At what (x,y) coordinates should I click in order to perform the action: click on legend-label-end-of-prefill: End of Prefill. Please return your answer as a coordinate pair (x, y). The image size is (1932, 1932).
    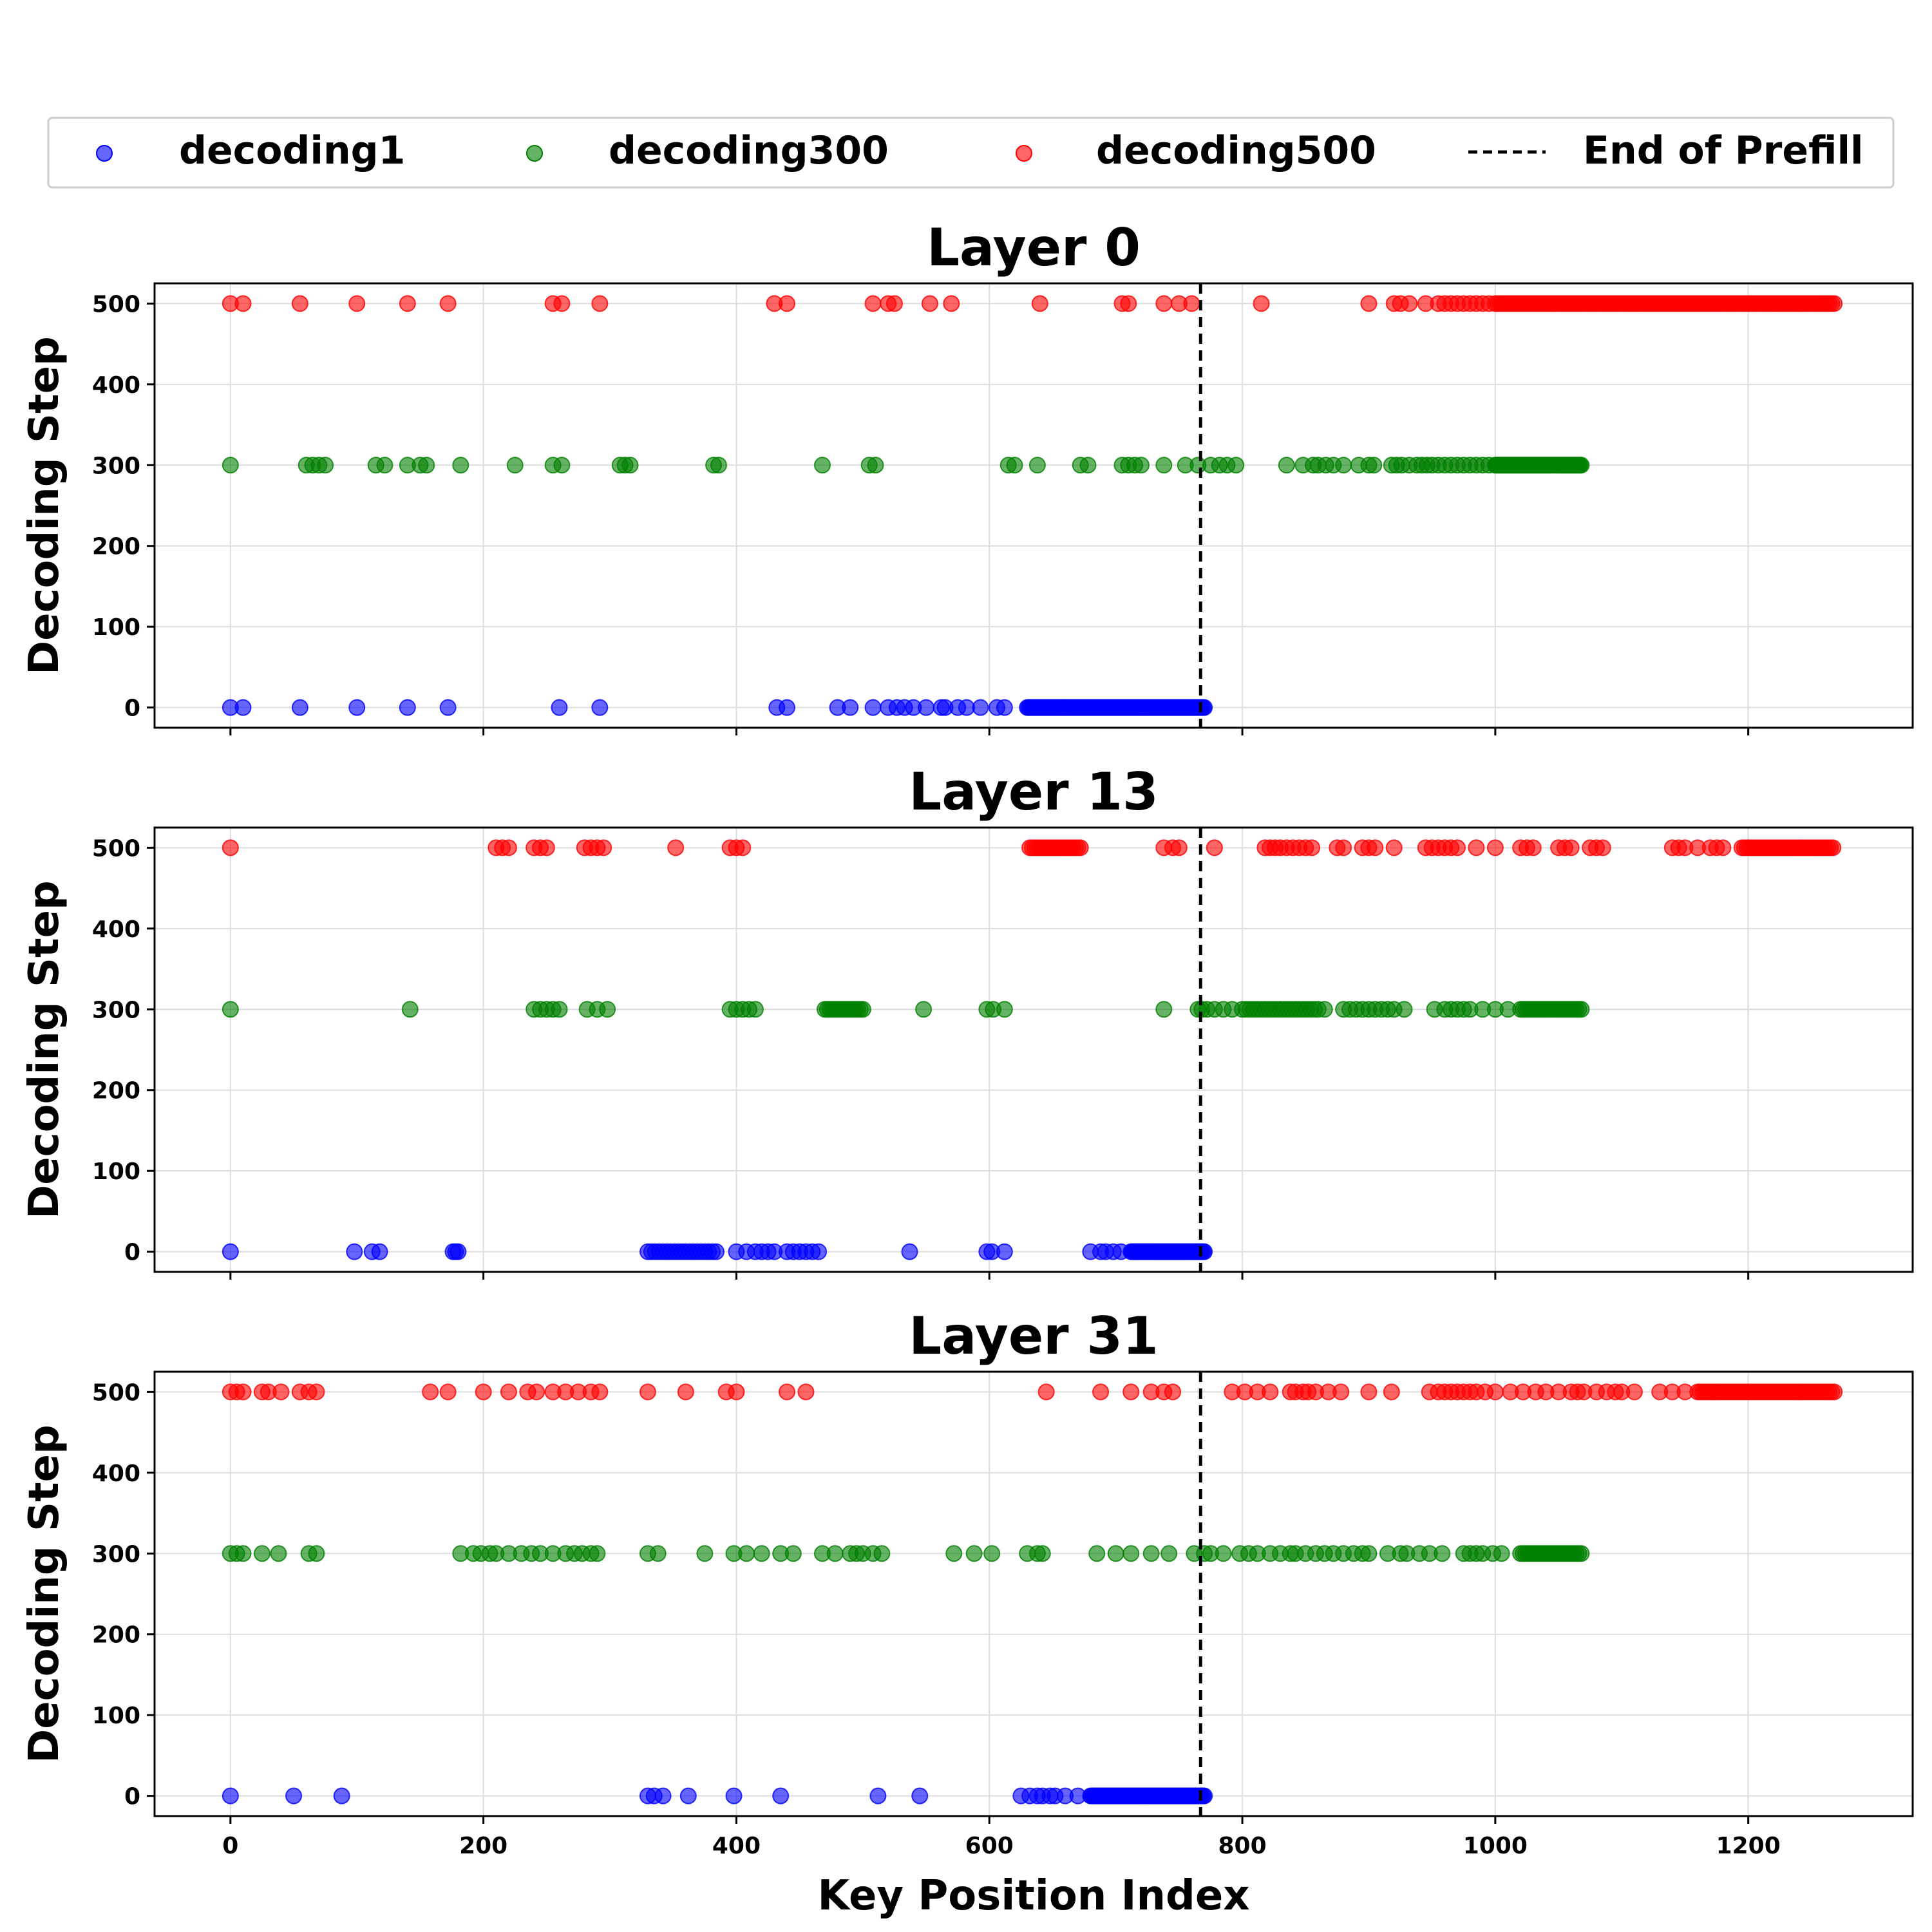
    Looking at the image, I should click on (1723, 151).